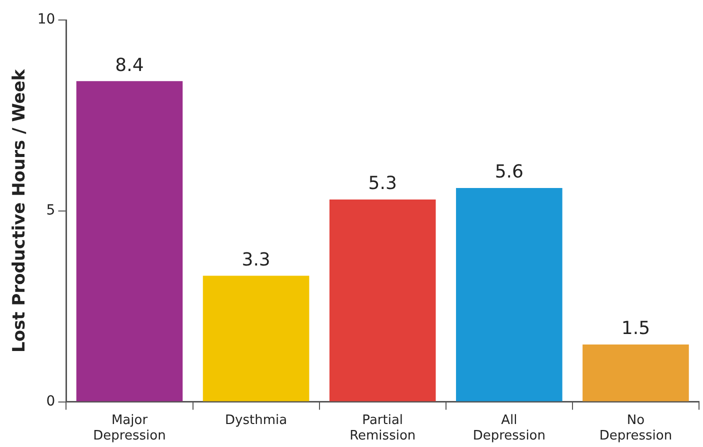 The image size is (703, 447). Describe the element at coordinates (46, 20) in the screenshot. I see `y-tick-label: 10` at that location.